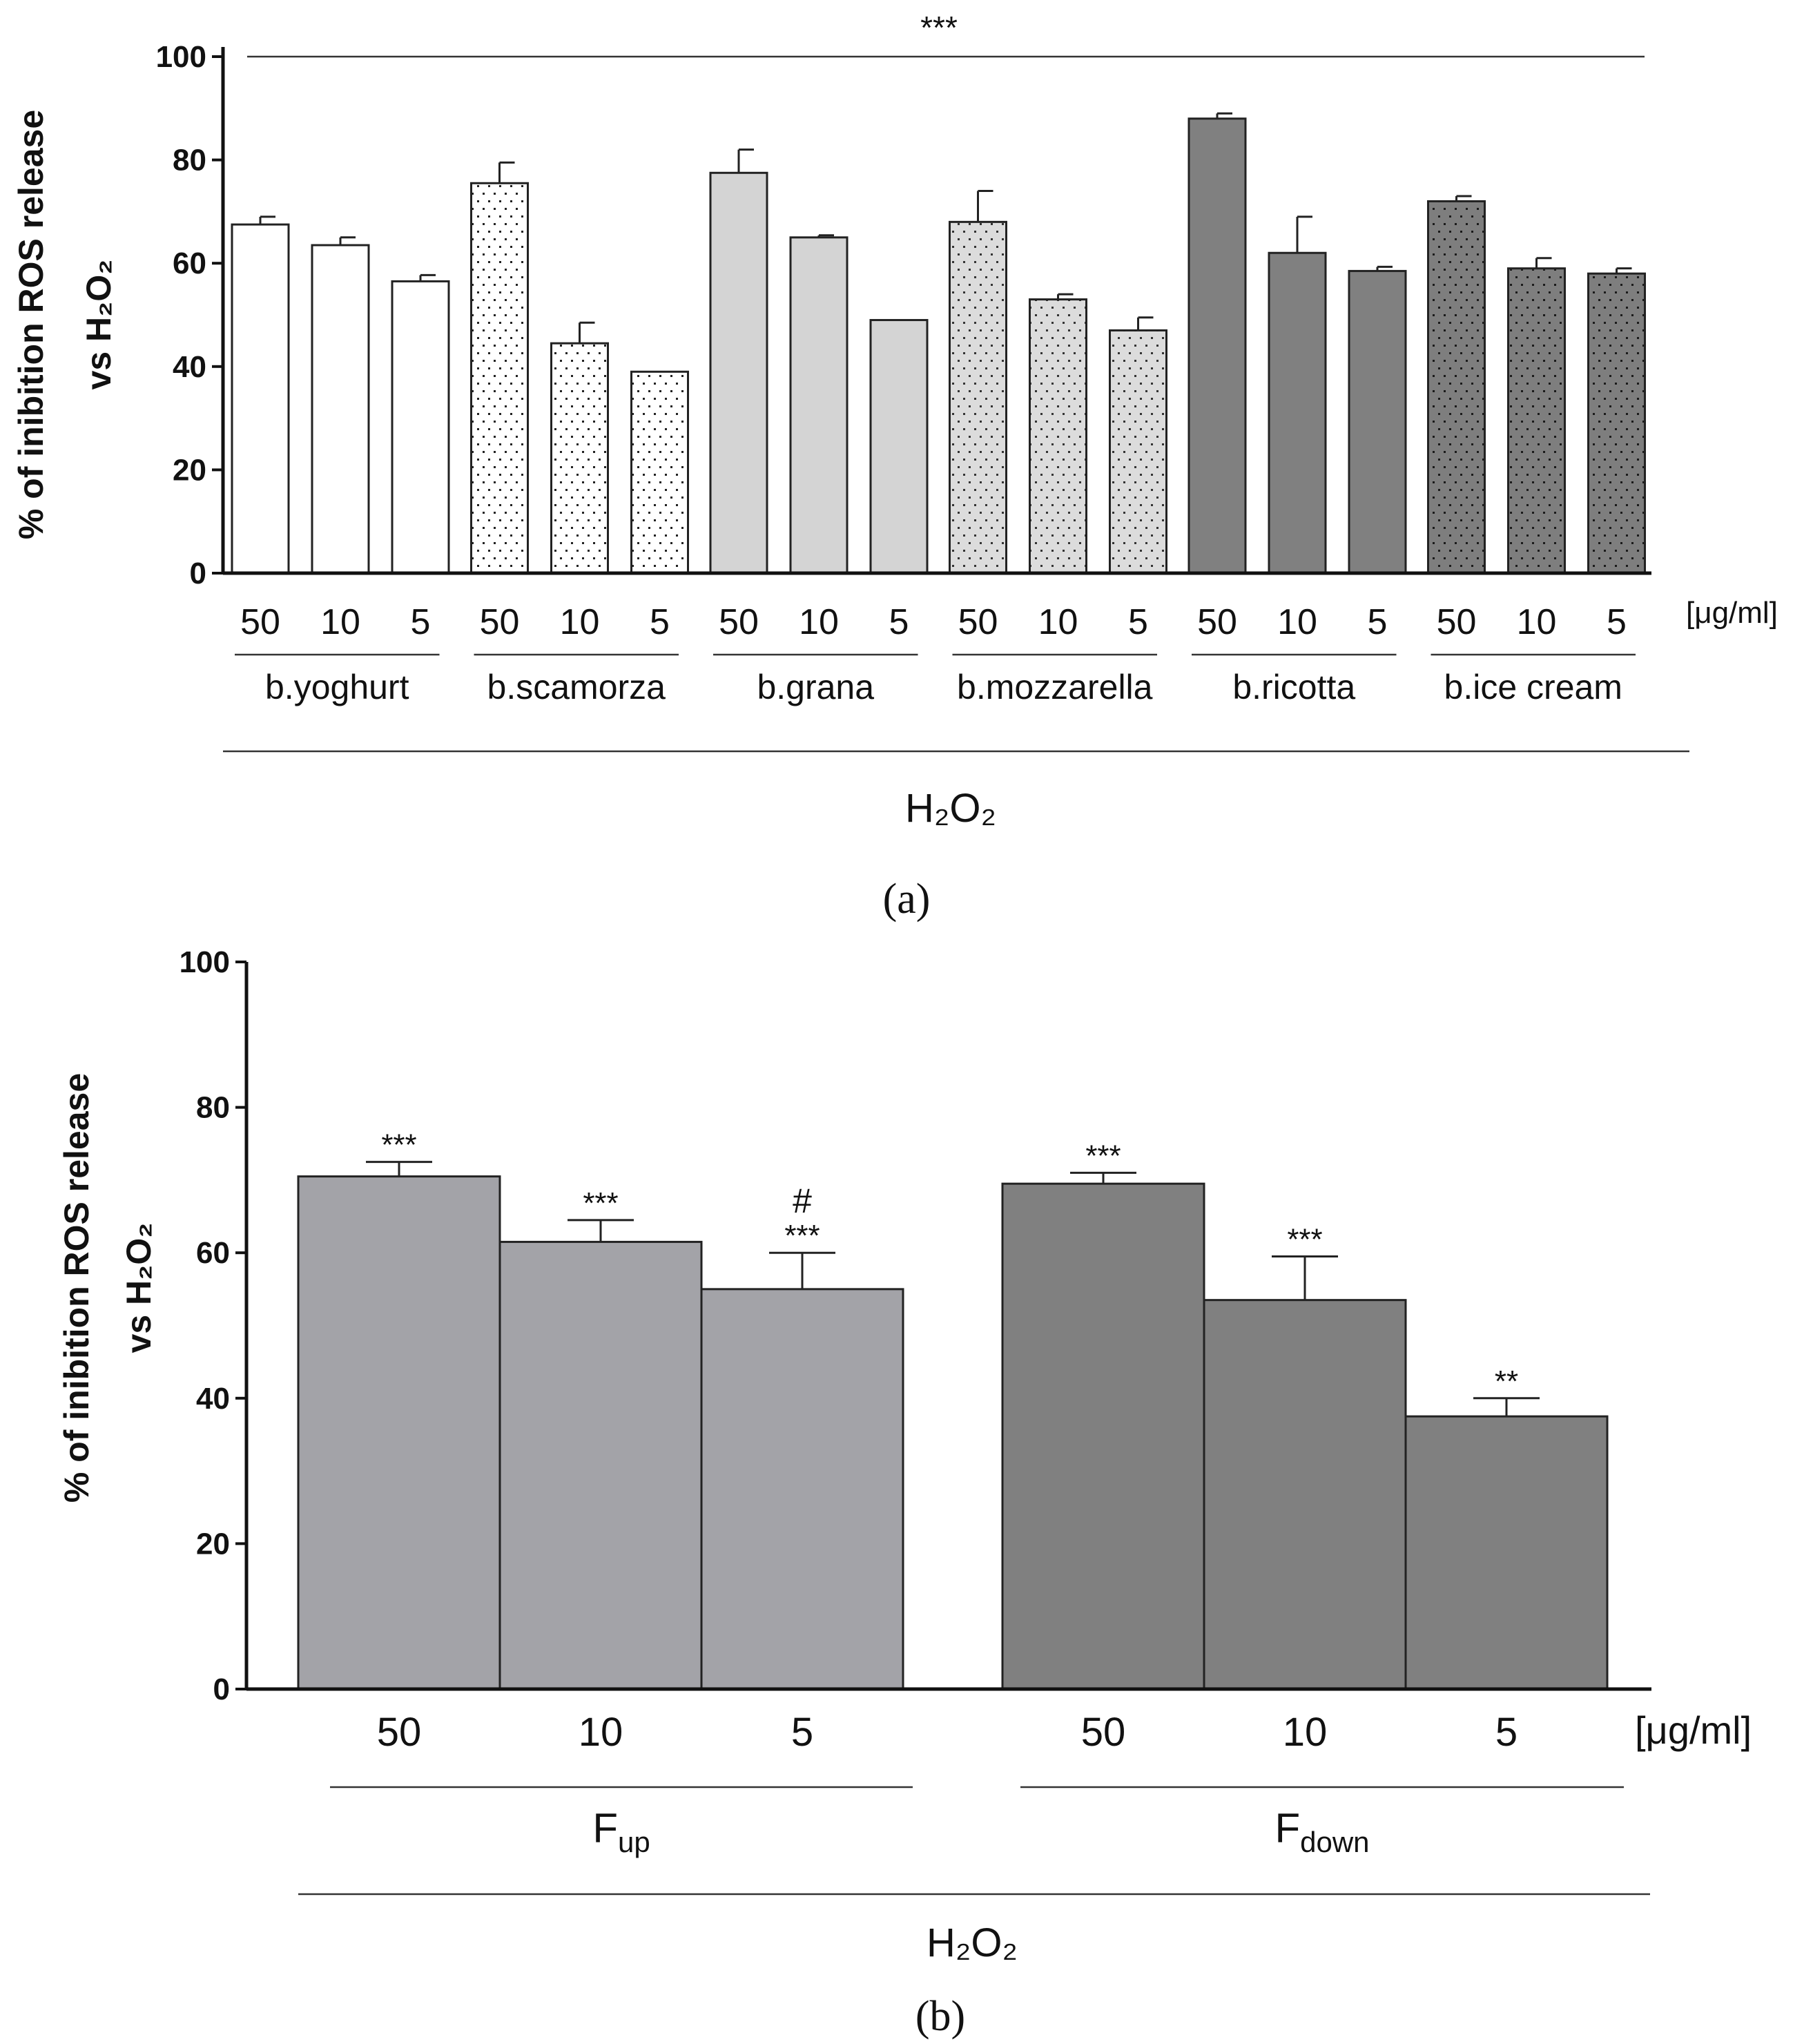 The image size is (1813, 2044). I want to click on x-labels-b: 50 10 5 Fup 50 10 5 Fdown, so click(977, 1784).